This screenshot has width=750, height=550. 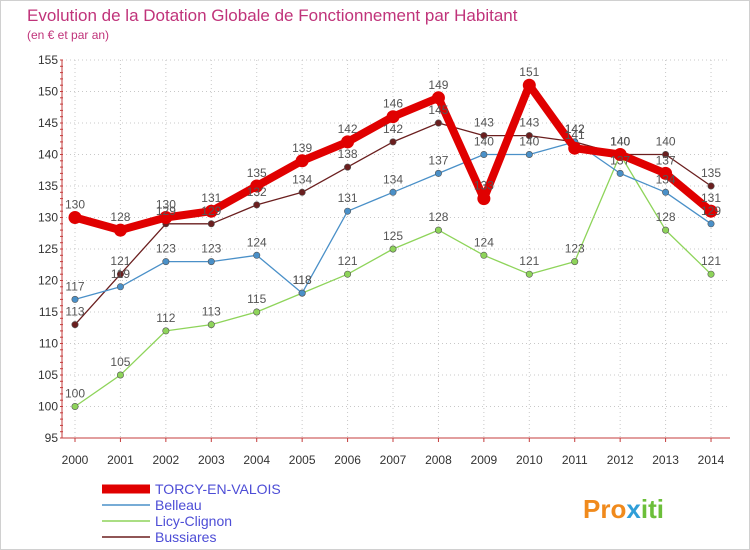 I want to click on y-tick-label: 135, so click(x=48, y=186).